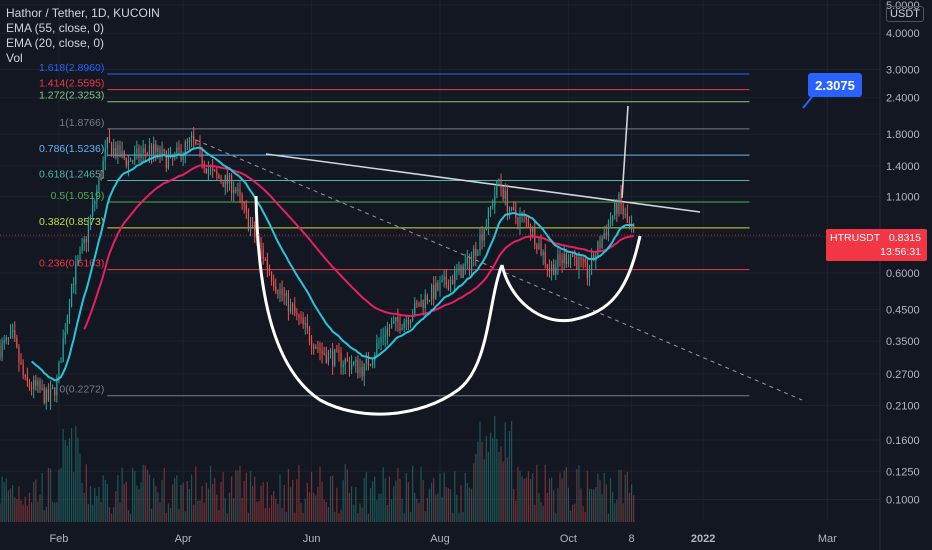 The image size is (932, 550). I want to click on trendline-resistance, so click(483, 183).